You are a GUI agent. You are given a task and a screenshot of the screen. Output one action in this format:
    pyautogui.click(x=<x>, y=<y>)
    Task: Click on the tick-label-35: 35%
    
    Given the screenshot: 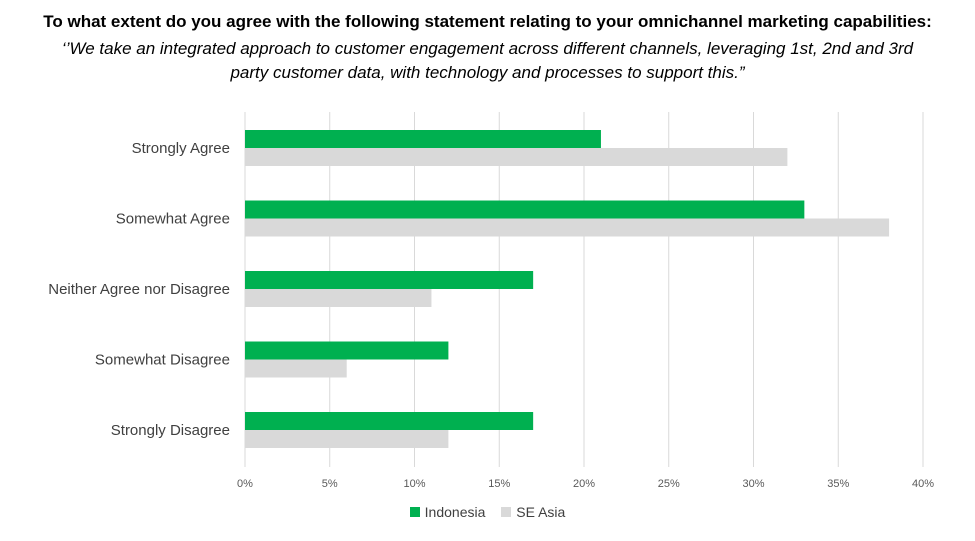 What is the action you would take?
    pyautogui.click(x=838, y=484)
    